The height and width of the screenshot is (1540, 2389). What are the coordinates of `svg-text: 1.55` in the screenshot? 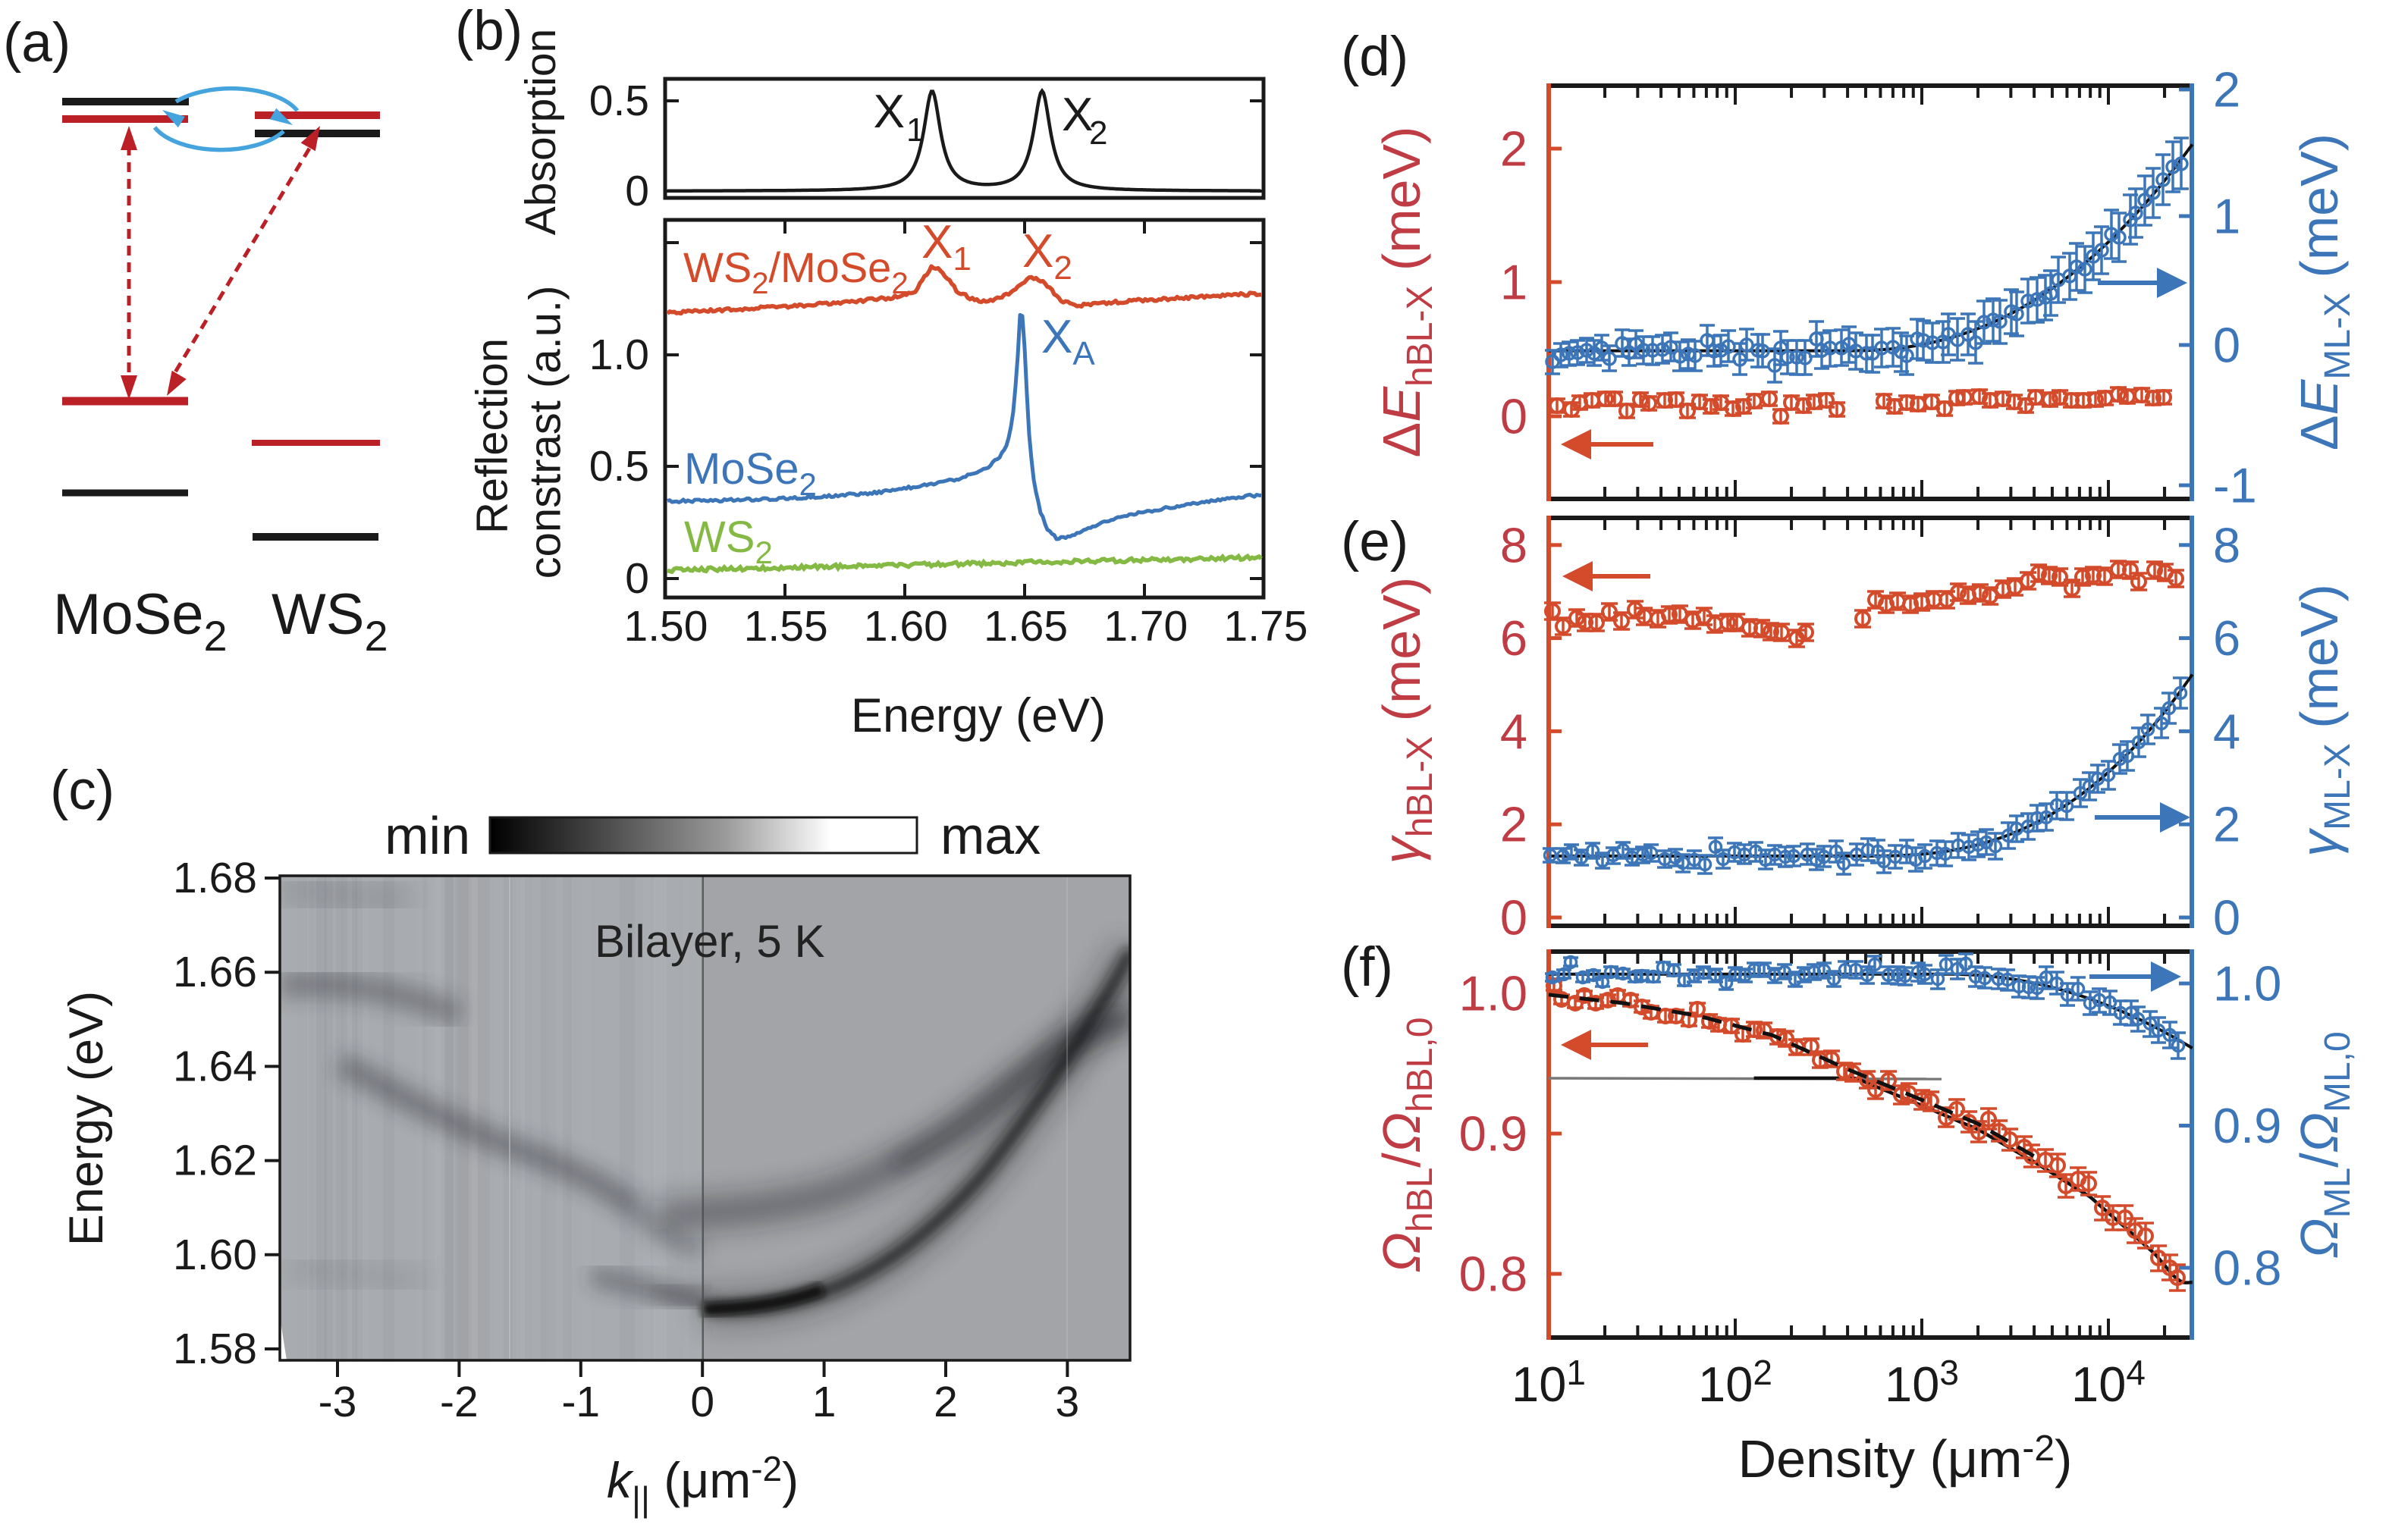 It's located at (786, 626).